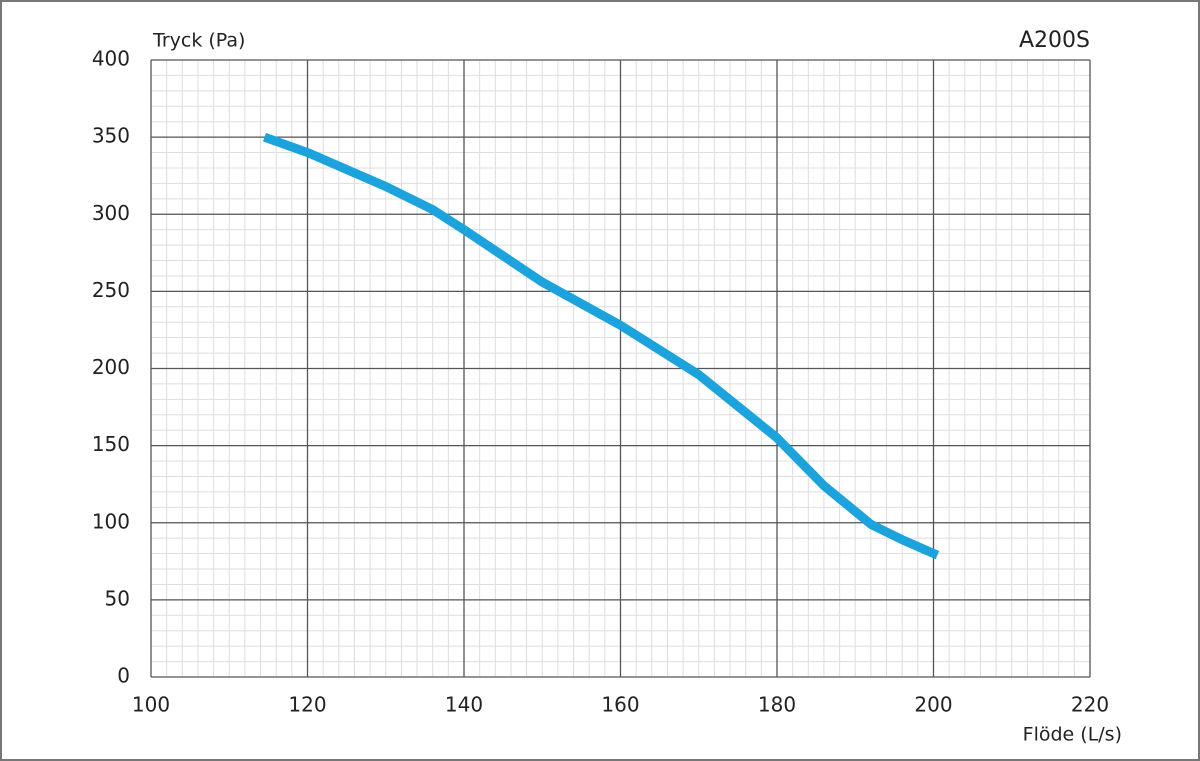 The height and width of the screenshot is (761, 1200). What do you see at coordinates (464, 705) in the screenshot?
I see `x-tick-label: 140` at bounding box center [464, 705].